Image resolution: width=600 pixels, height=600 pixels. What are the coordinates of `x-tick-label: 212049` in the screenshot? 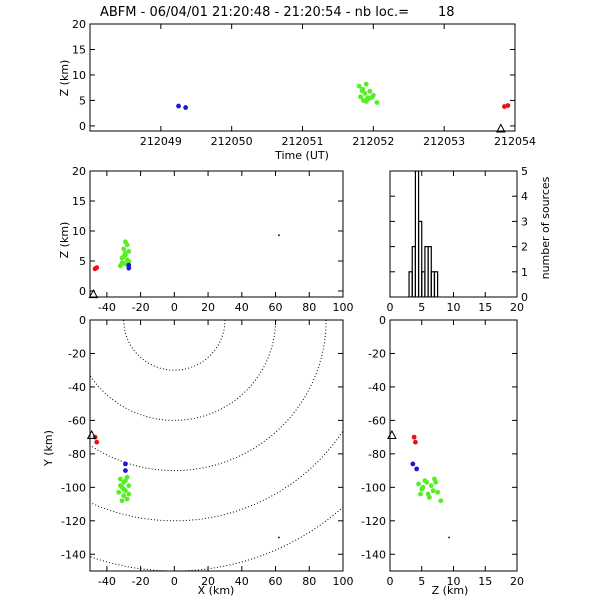 It's located at (161, 141).